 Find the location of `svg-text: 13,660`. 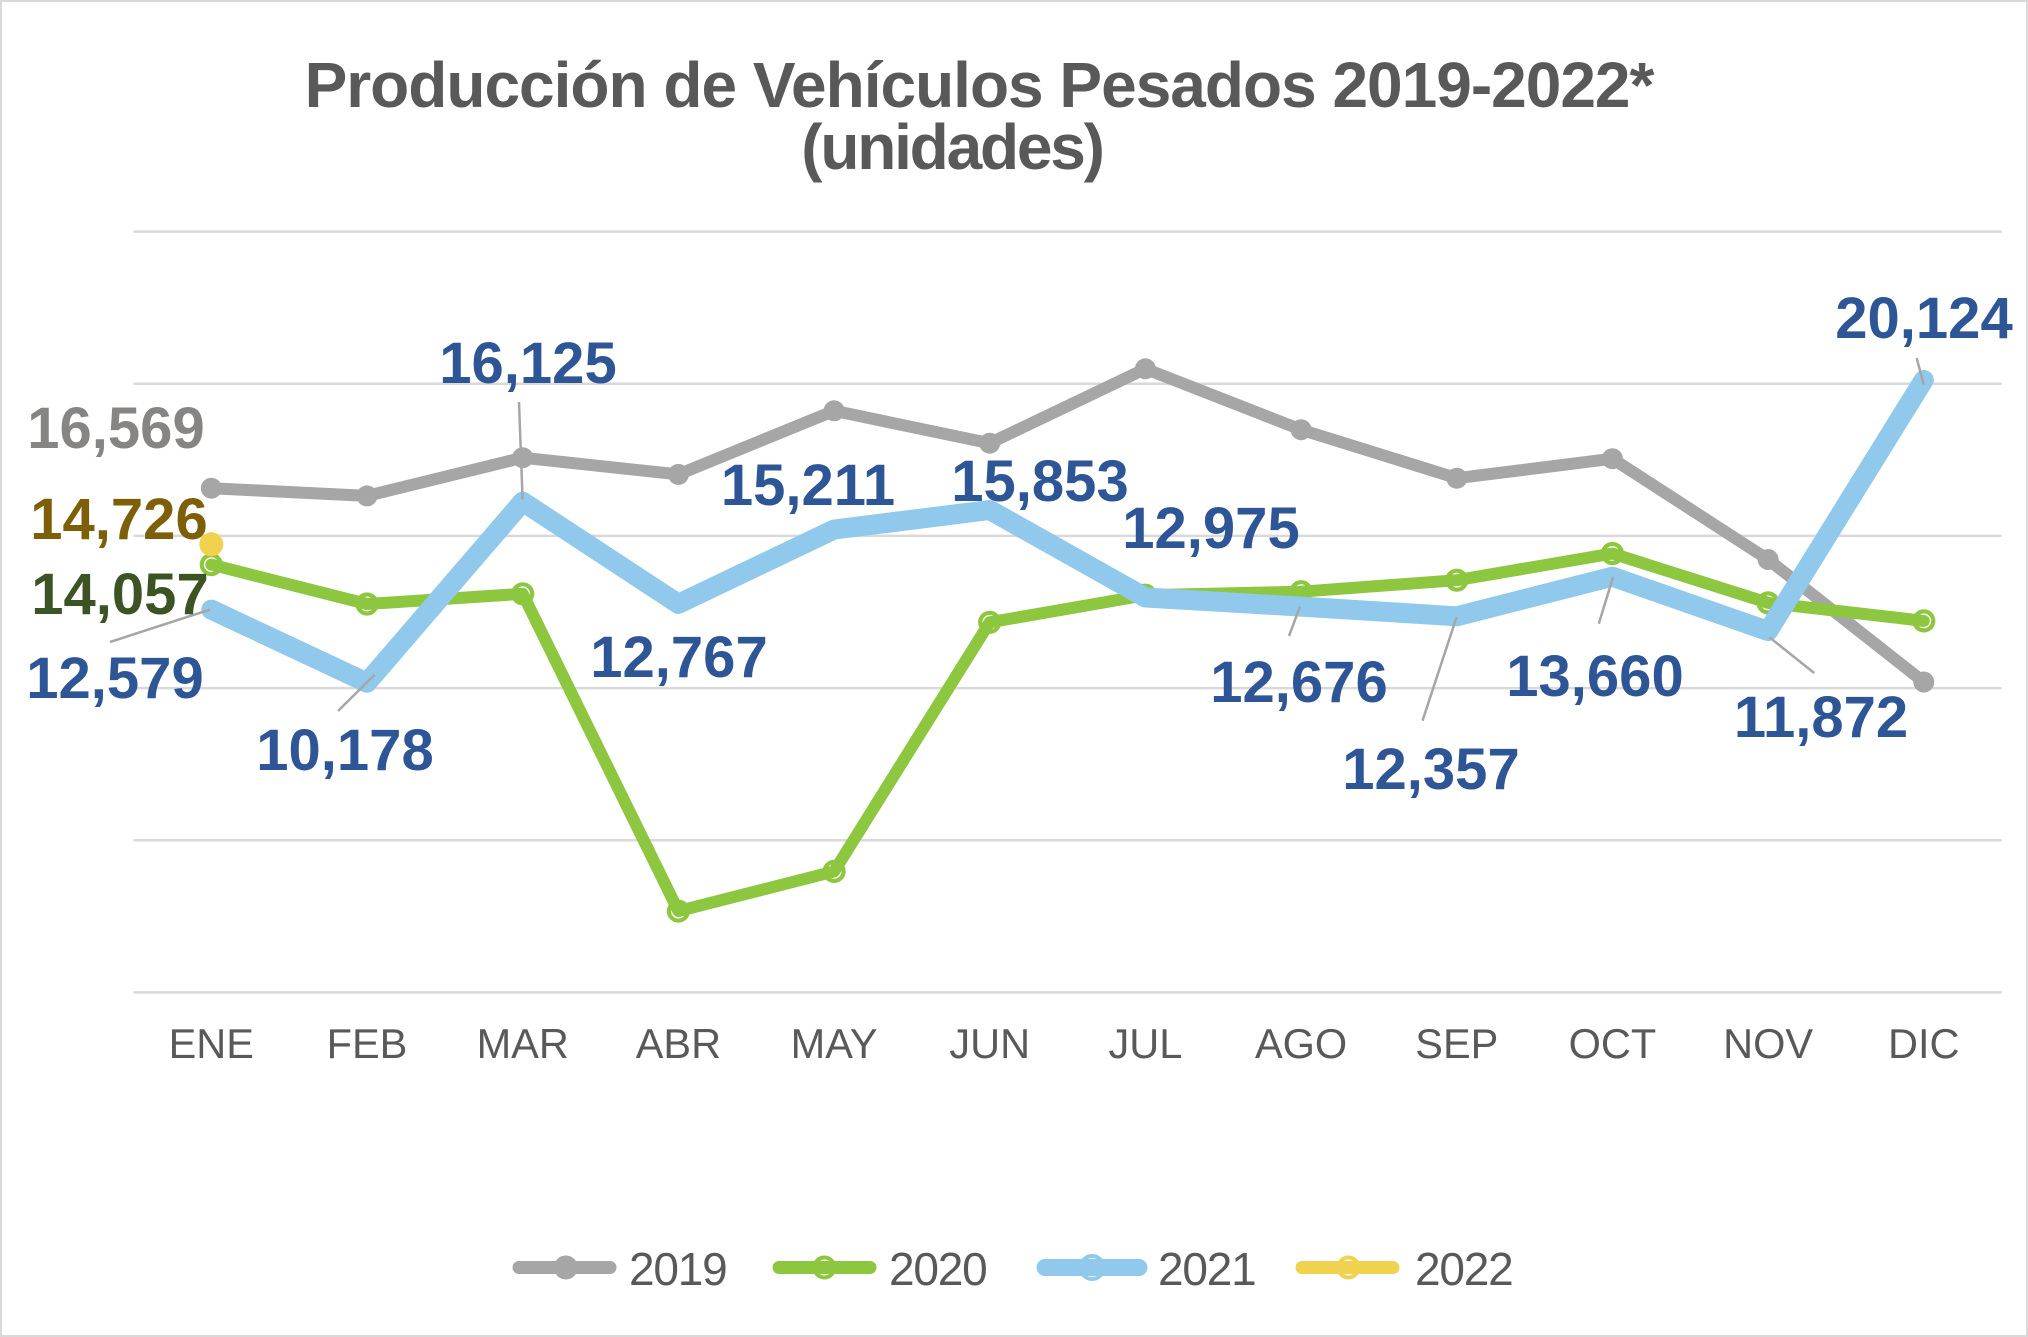

svg-text: 13,660 is located at coordinates (1594, 676).